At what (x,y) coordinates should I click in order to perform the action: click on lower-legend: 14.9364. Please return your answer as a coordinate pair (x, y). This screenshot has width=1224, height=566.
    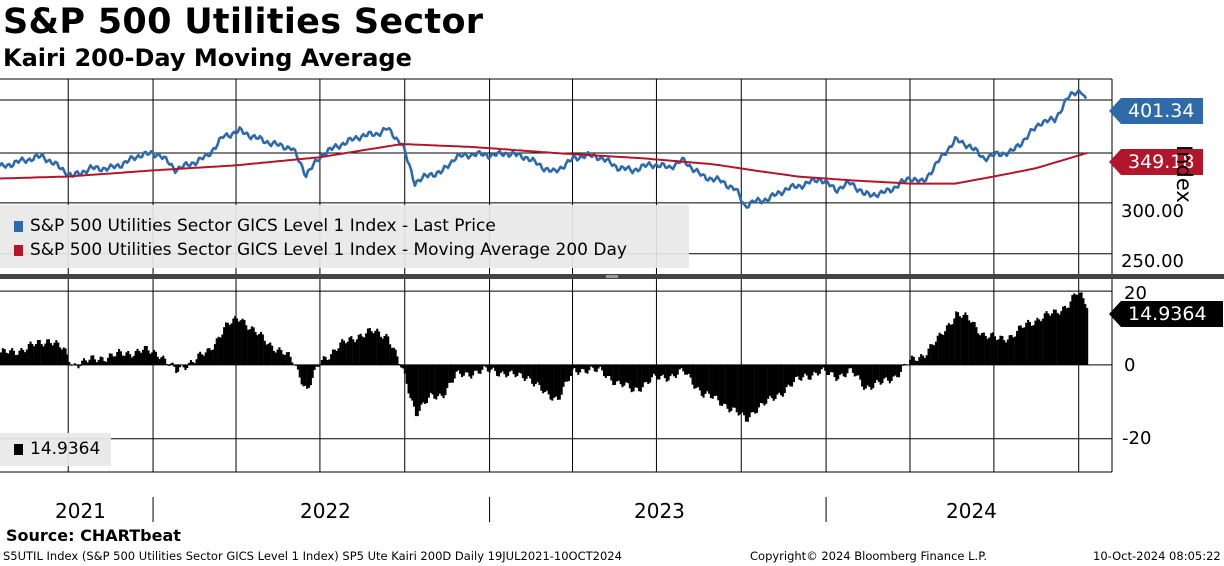
    Looking at the image, I should click on (55, 449).